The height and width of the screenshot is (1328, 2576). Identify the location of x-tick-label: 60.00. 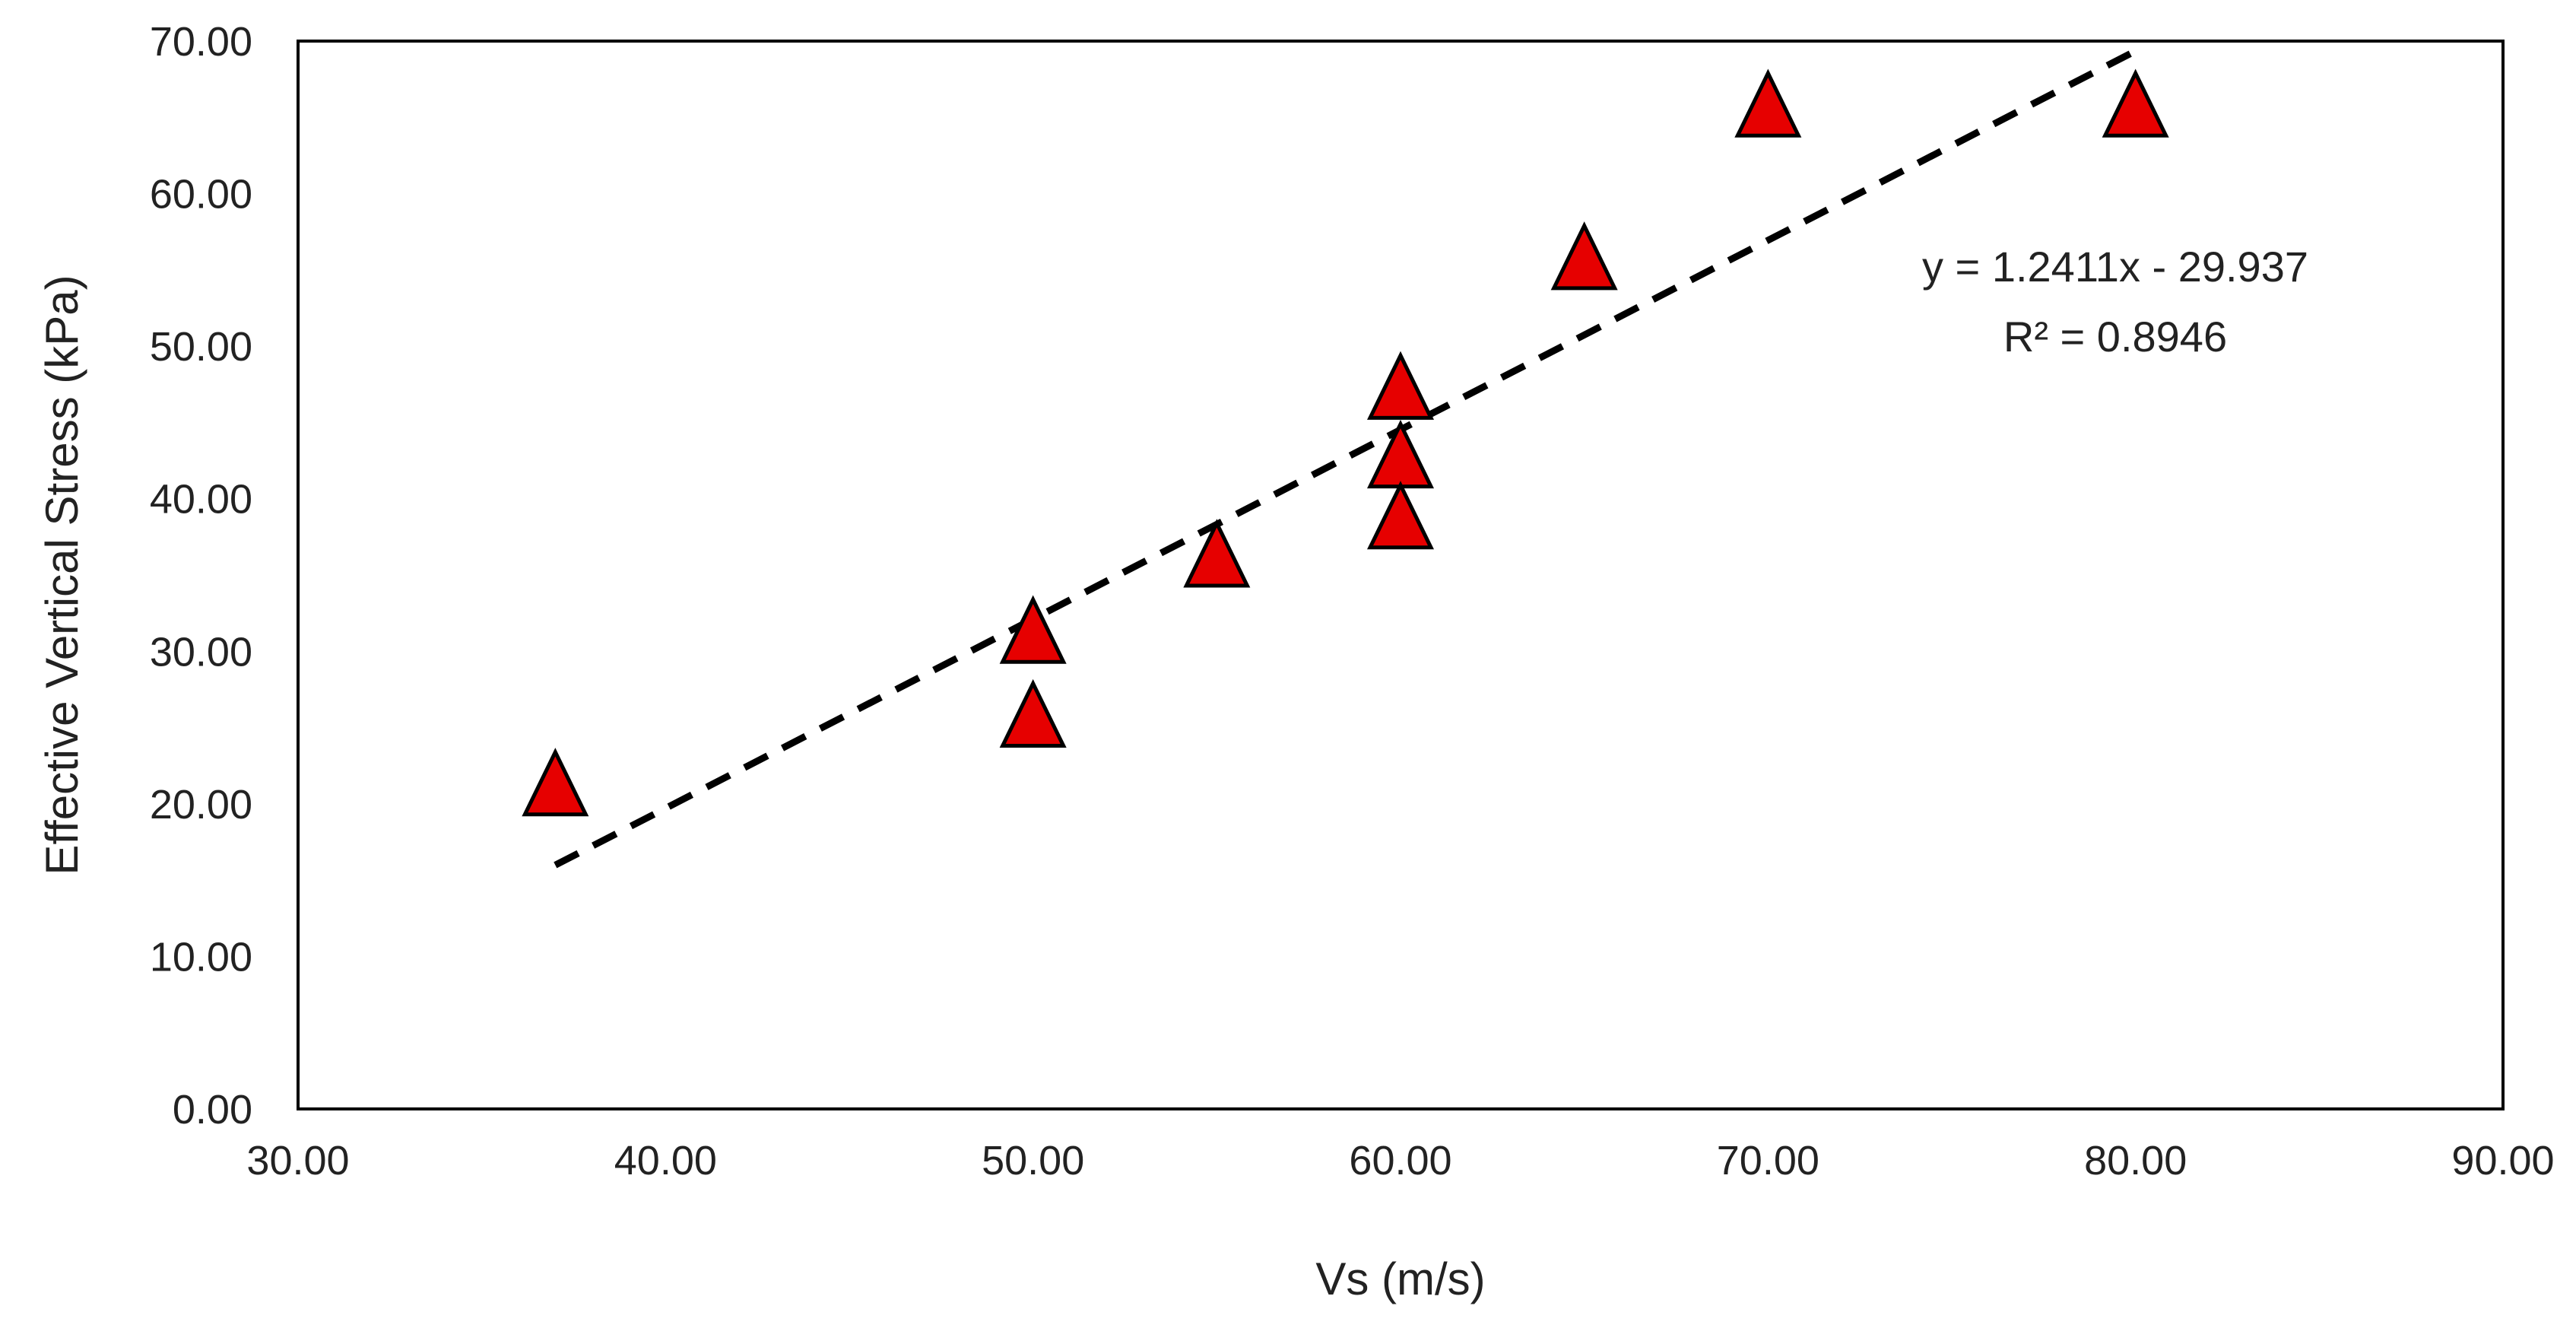
(1400, 1160).